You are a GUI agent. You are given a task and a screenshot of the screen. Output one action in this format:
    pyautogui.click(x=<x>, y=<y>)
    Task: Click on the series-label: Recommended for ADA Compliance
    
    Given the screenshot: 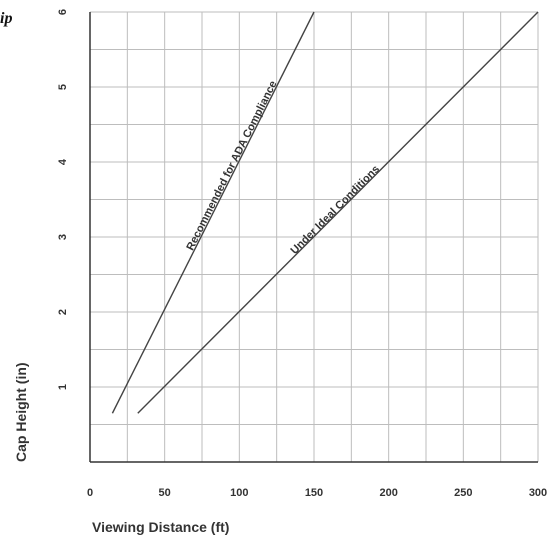 What is the action you would take?
    pyautogui.click(x=231, y=165)
    